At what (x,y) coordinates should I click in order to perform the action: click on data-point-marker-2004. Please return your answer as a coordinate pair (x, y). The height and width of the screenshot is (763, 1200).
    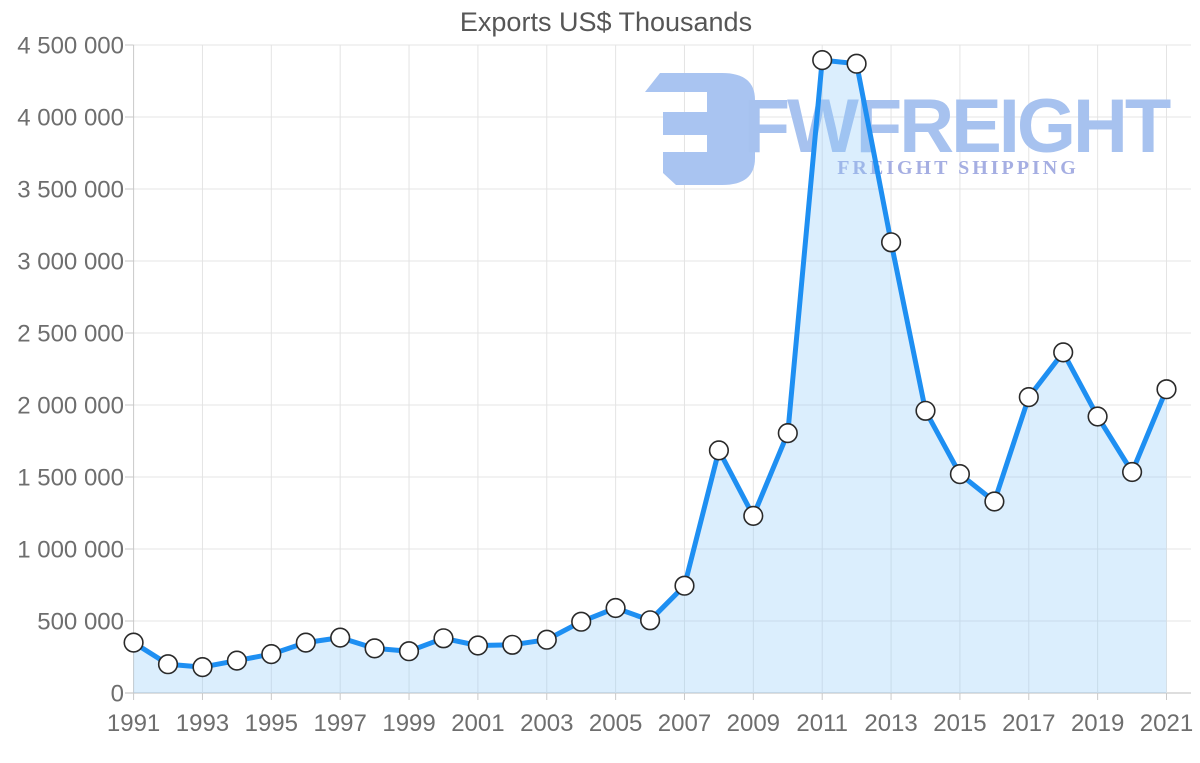
    Looking at the image, I should click on (581, 621).